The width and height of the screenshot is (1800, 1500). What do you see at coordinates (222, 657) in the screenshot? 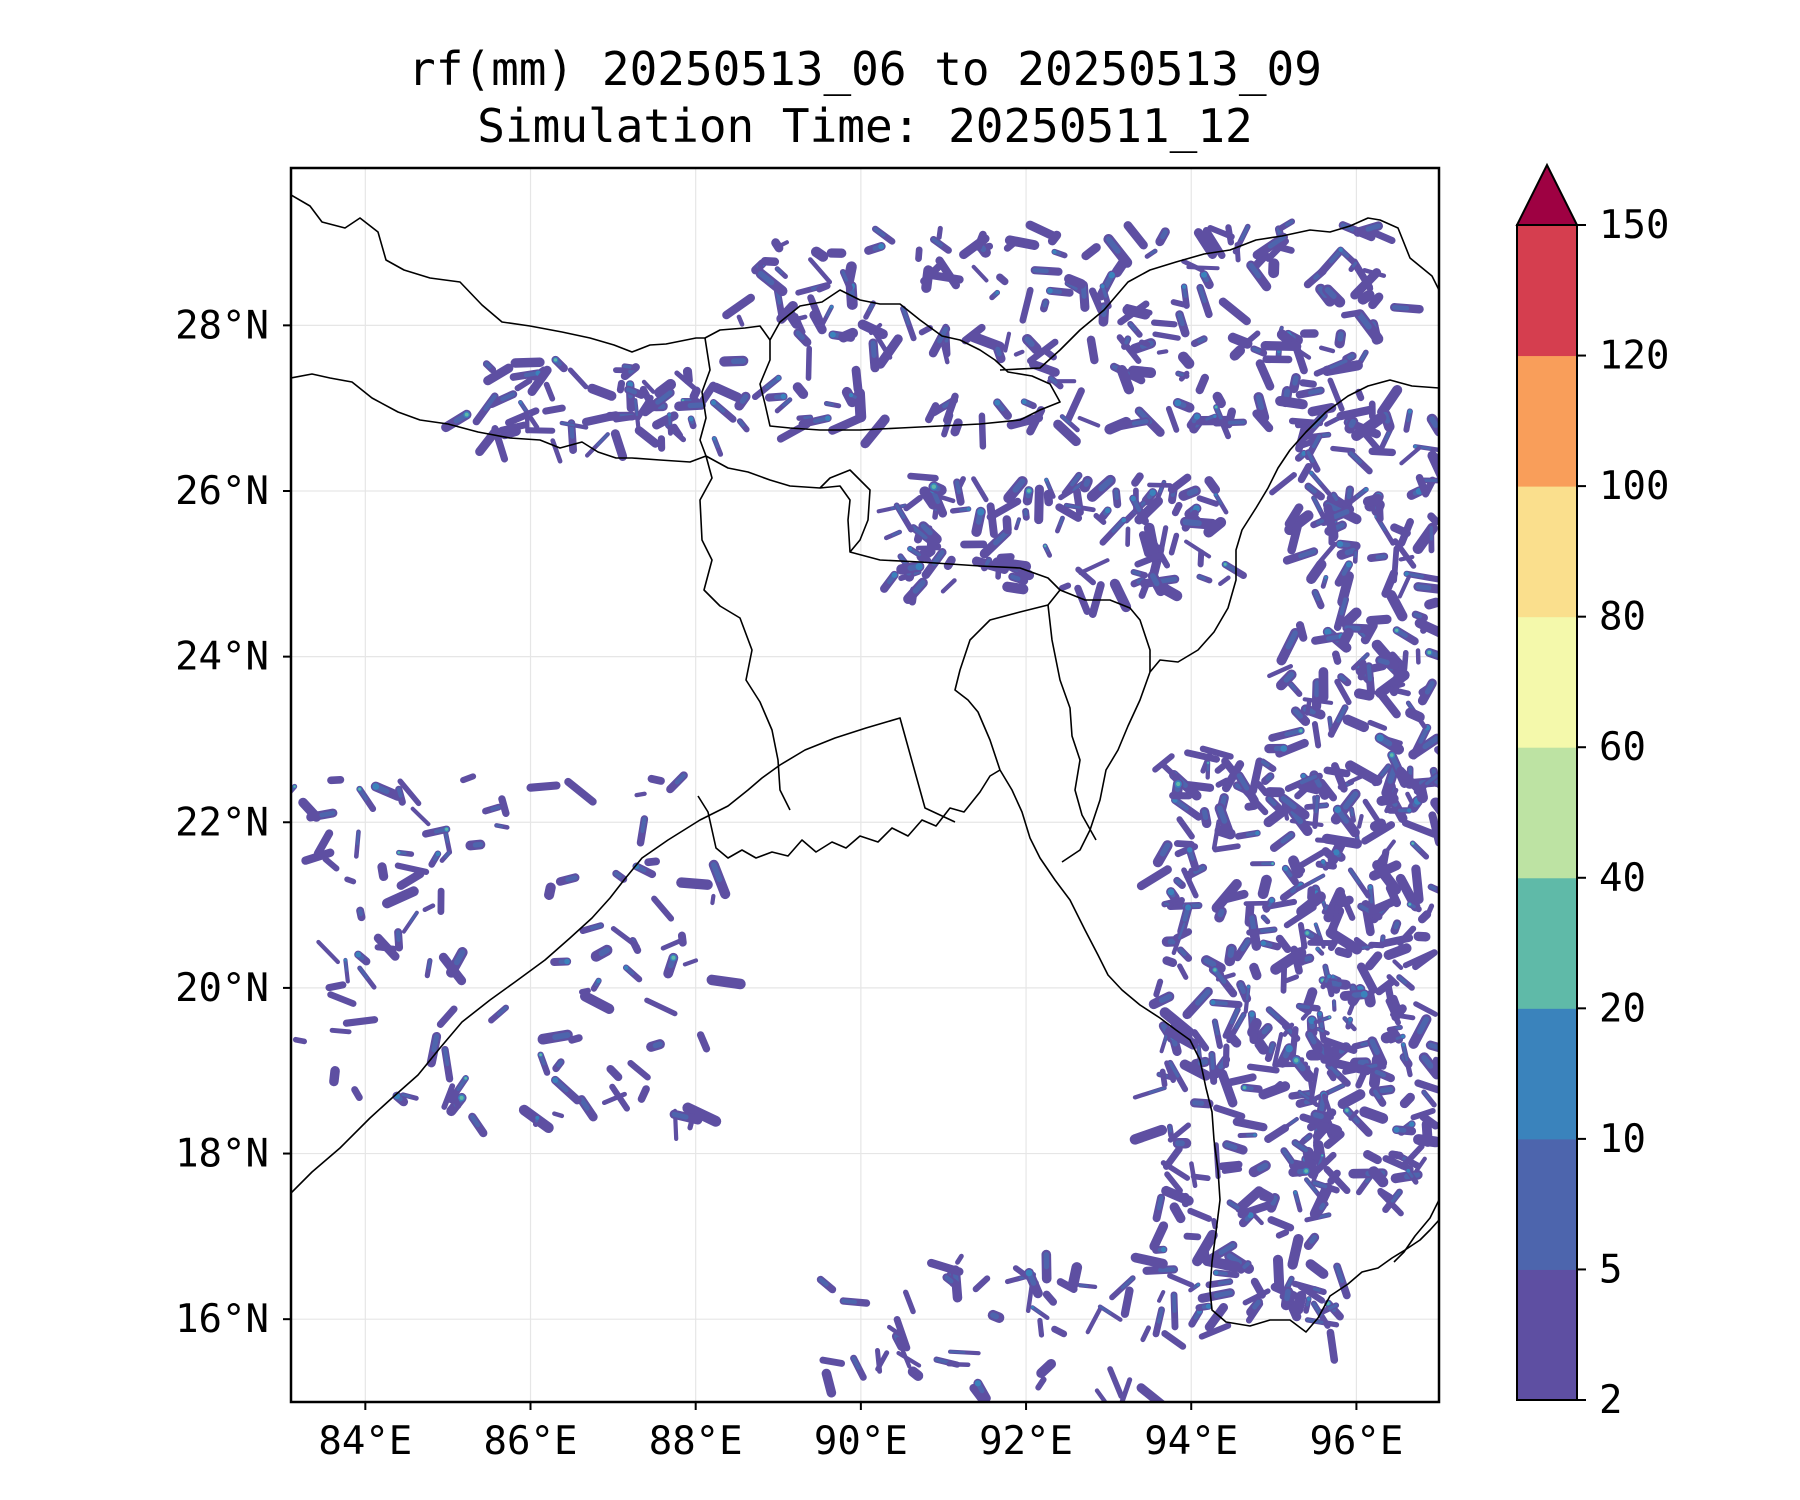
I see `lat-tick-label: 24°N` at bounding box center [222, 657].